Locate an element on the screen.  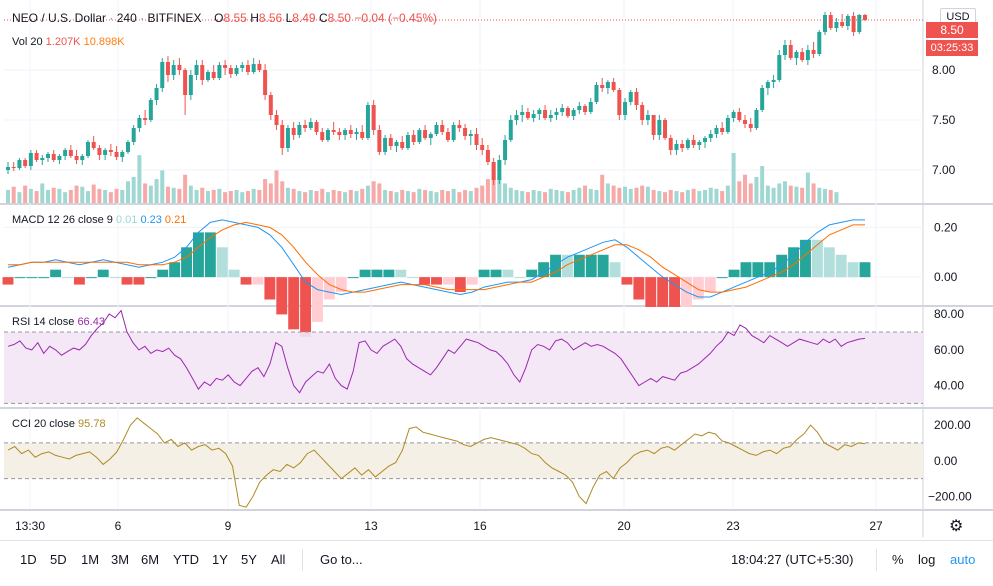
range-3m: 3M is located at coordinates (120, 559).